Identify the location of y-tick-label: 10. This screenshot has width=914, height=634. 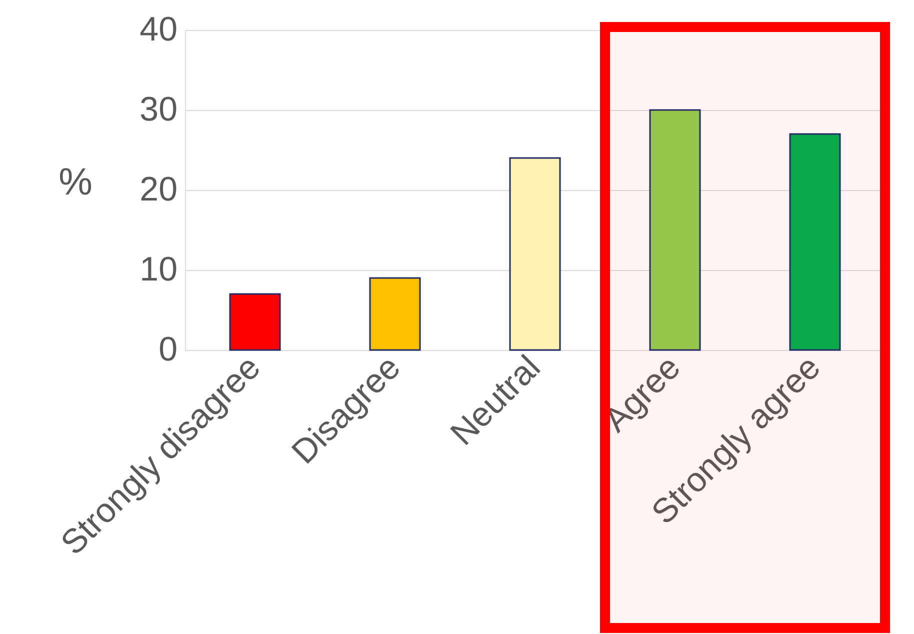
(159, 269).